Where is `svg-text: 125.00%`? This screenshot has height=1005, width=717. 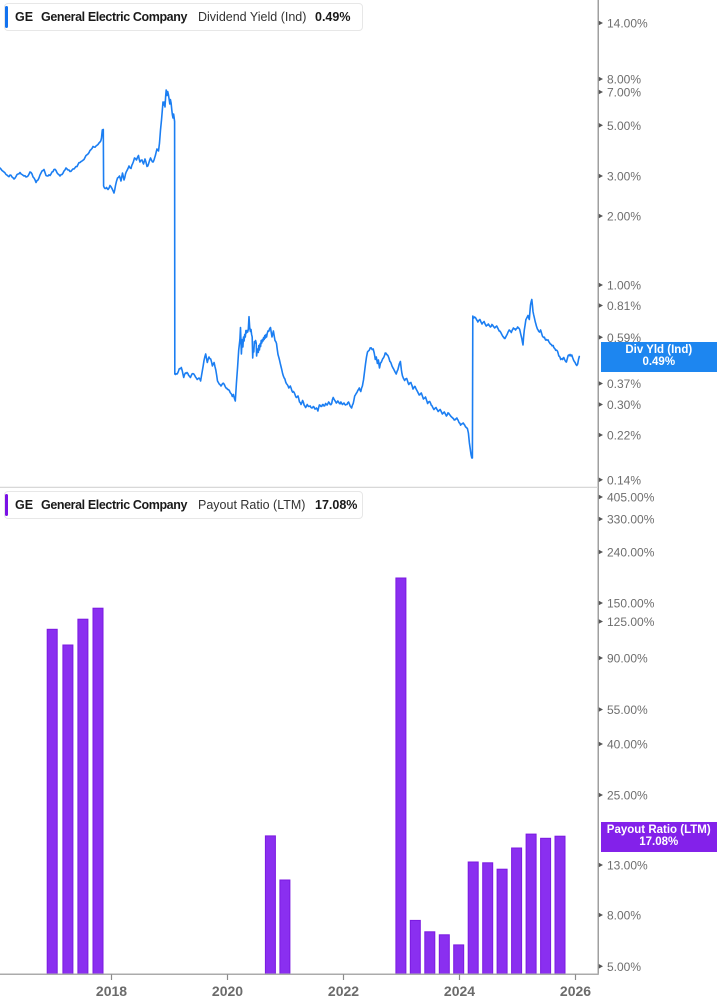 svg-text: 125.00% is located at coordinates (631, 622).